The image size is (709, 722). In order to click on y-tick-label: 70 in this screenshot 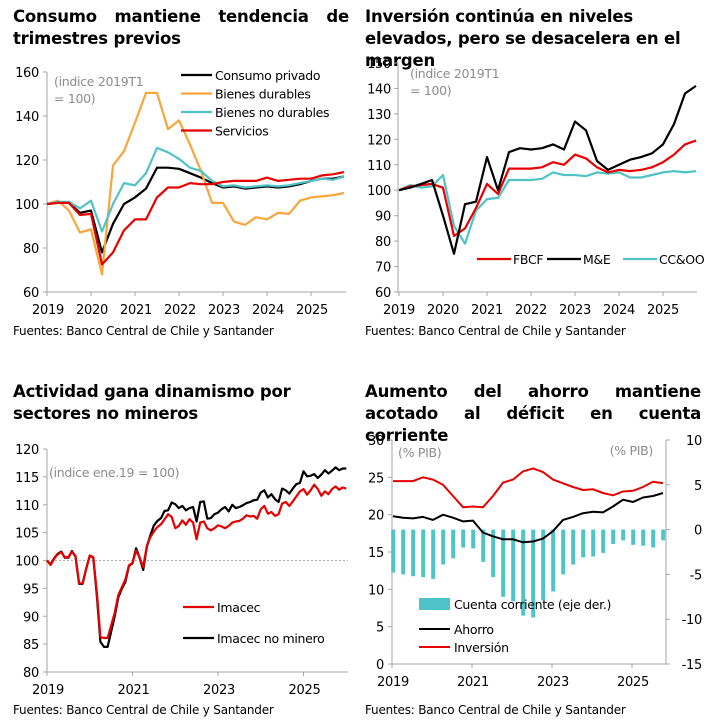, I will do `click(383, 268)`.